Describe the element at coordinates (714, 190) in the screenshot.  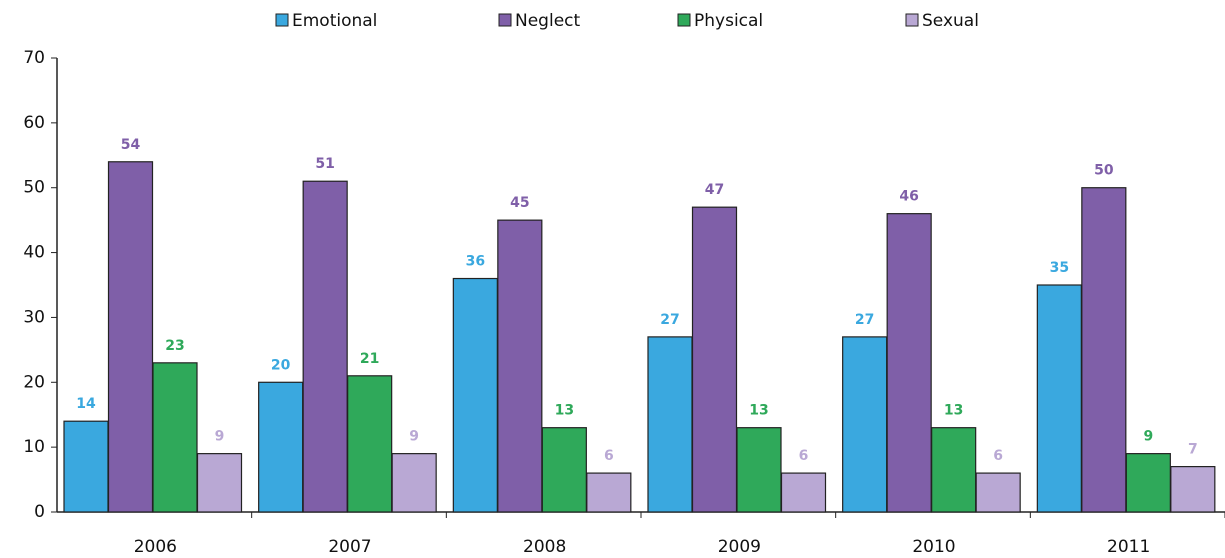
I see `value-label: 47` at that location.